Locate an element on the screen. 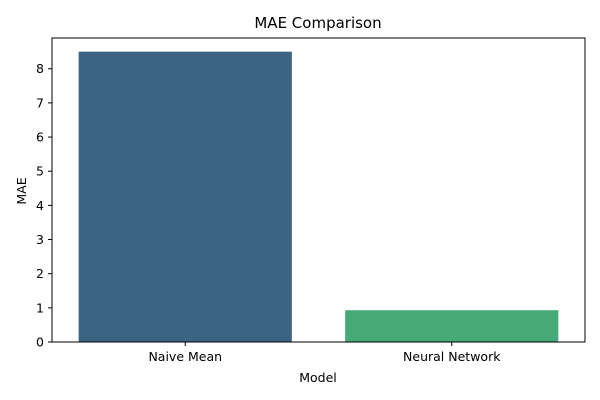  y-tick-label: 4 is located at coordinates (40, 205).